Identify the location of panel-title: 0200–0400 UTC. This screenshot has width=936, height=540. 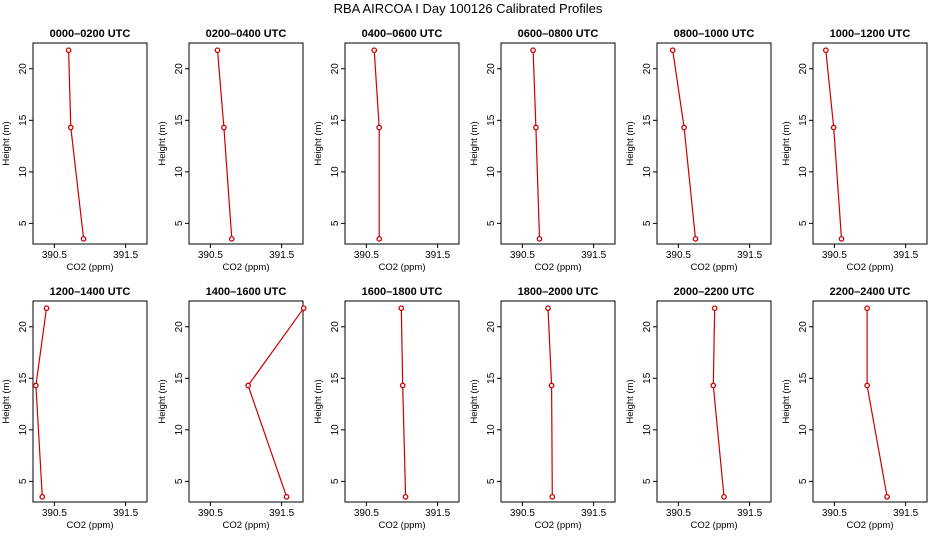
(246, 34).